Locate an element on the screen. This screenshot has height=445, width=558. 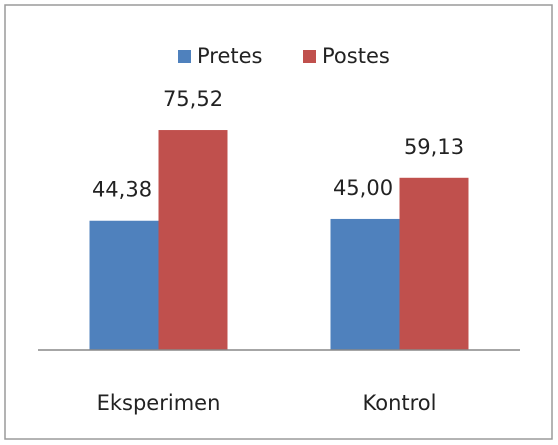
x-tick-label: Eksperimen is located at coordinates (159, 403).